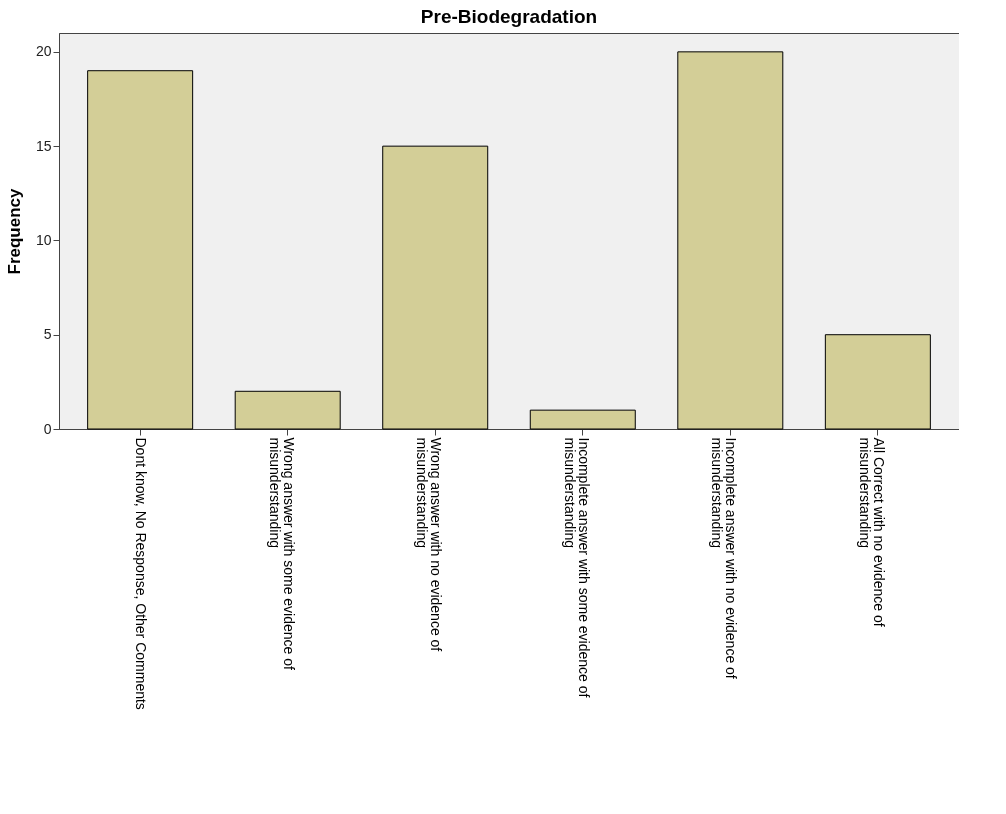 Image resolution: width=1006 pixels, height=814 pixels. Describe the element at coordinates (141, 573) in the screenshot. I see `x-tick-label: Dont know, No Response, Other Comments` at that location.